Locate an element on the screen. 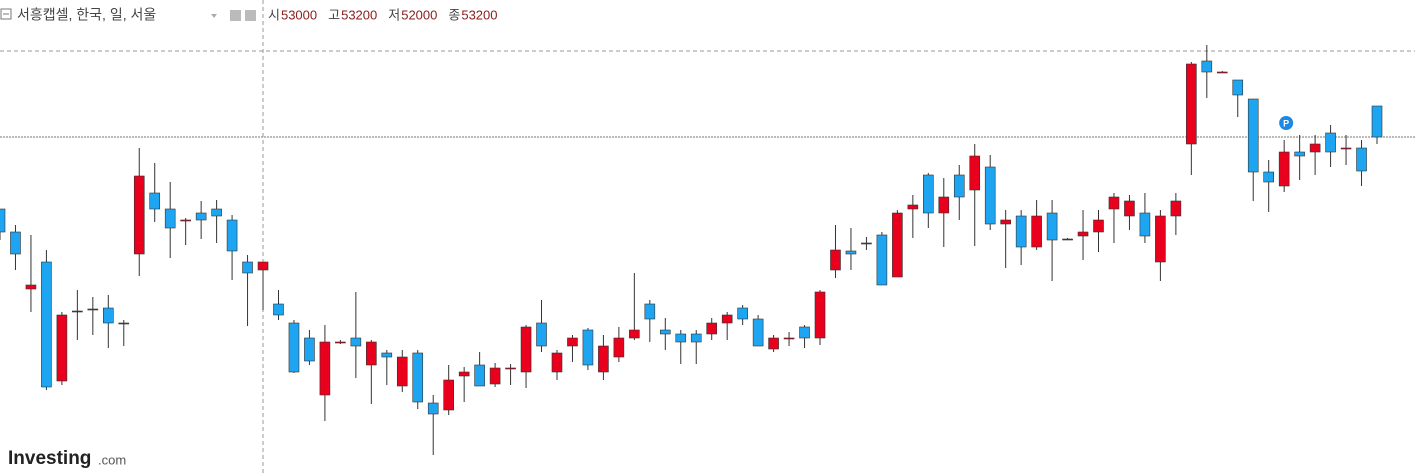 The width and height of the screenshot is (1415, 475). annotation-marker is located at coordinates (1286, 123).